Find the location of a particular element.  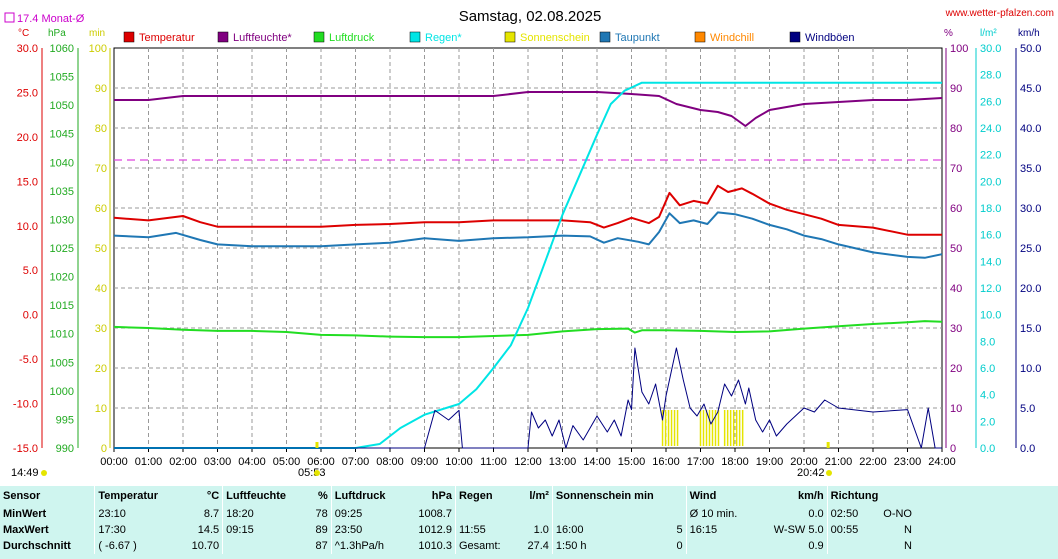

x-tick-label: 00:00 is located at coordinates (114, 462).